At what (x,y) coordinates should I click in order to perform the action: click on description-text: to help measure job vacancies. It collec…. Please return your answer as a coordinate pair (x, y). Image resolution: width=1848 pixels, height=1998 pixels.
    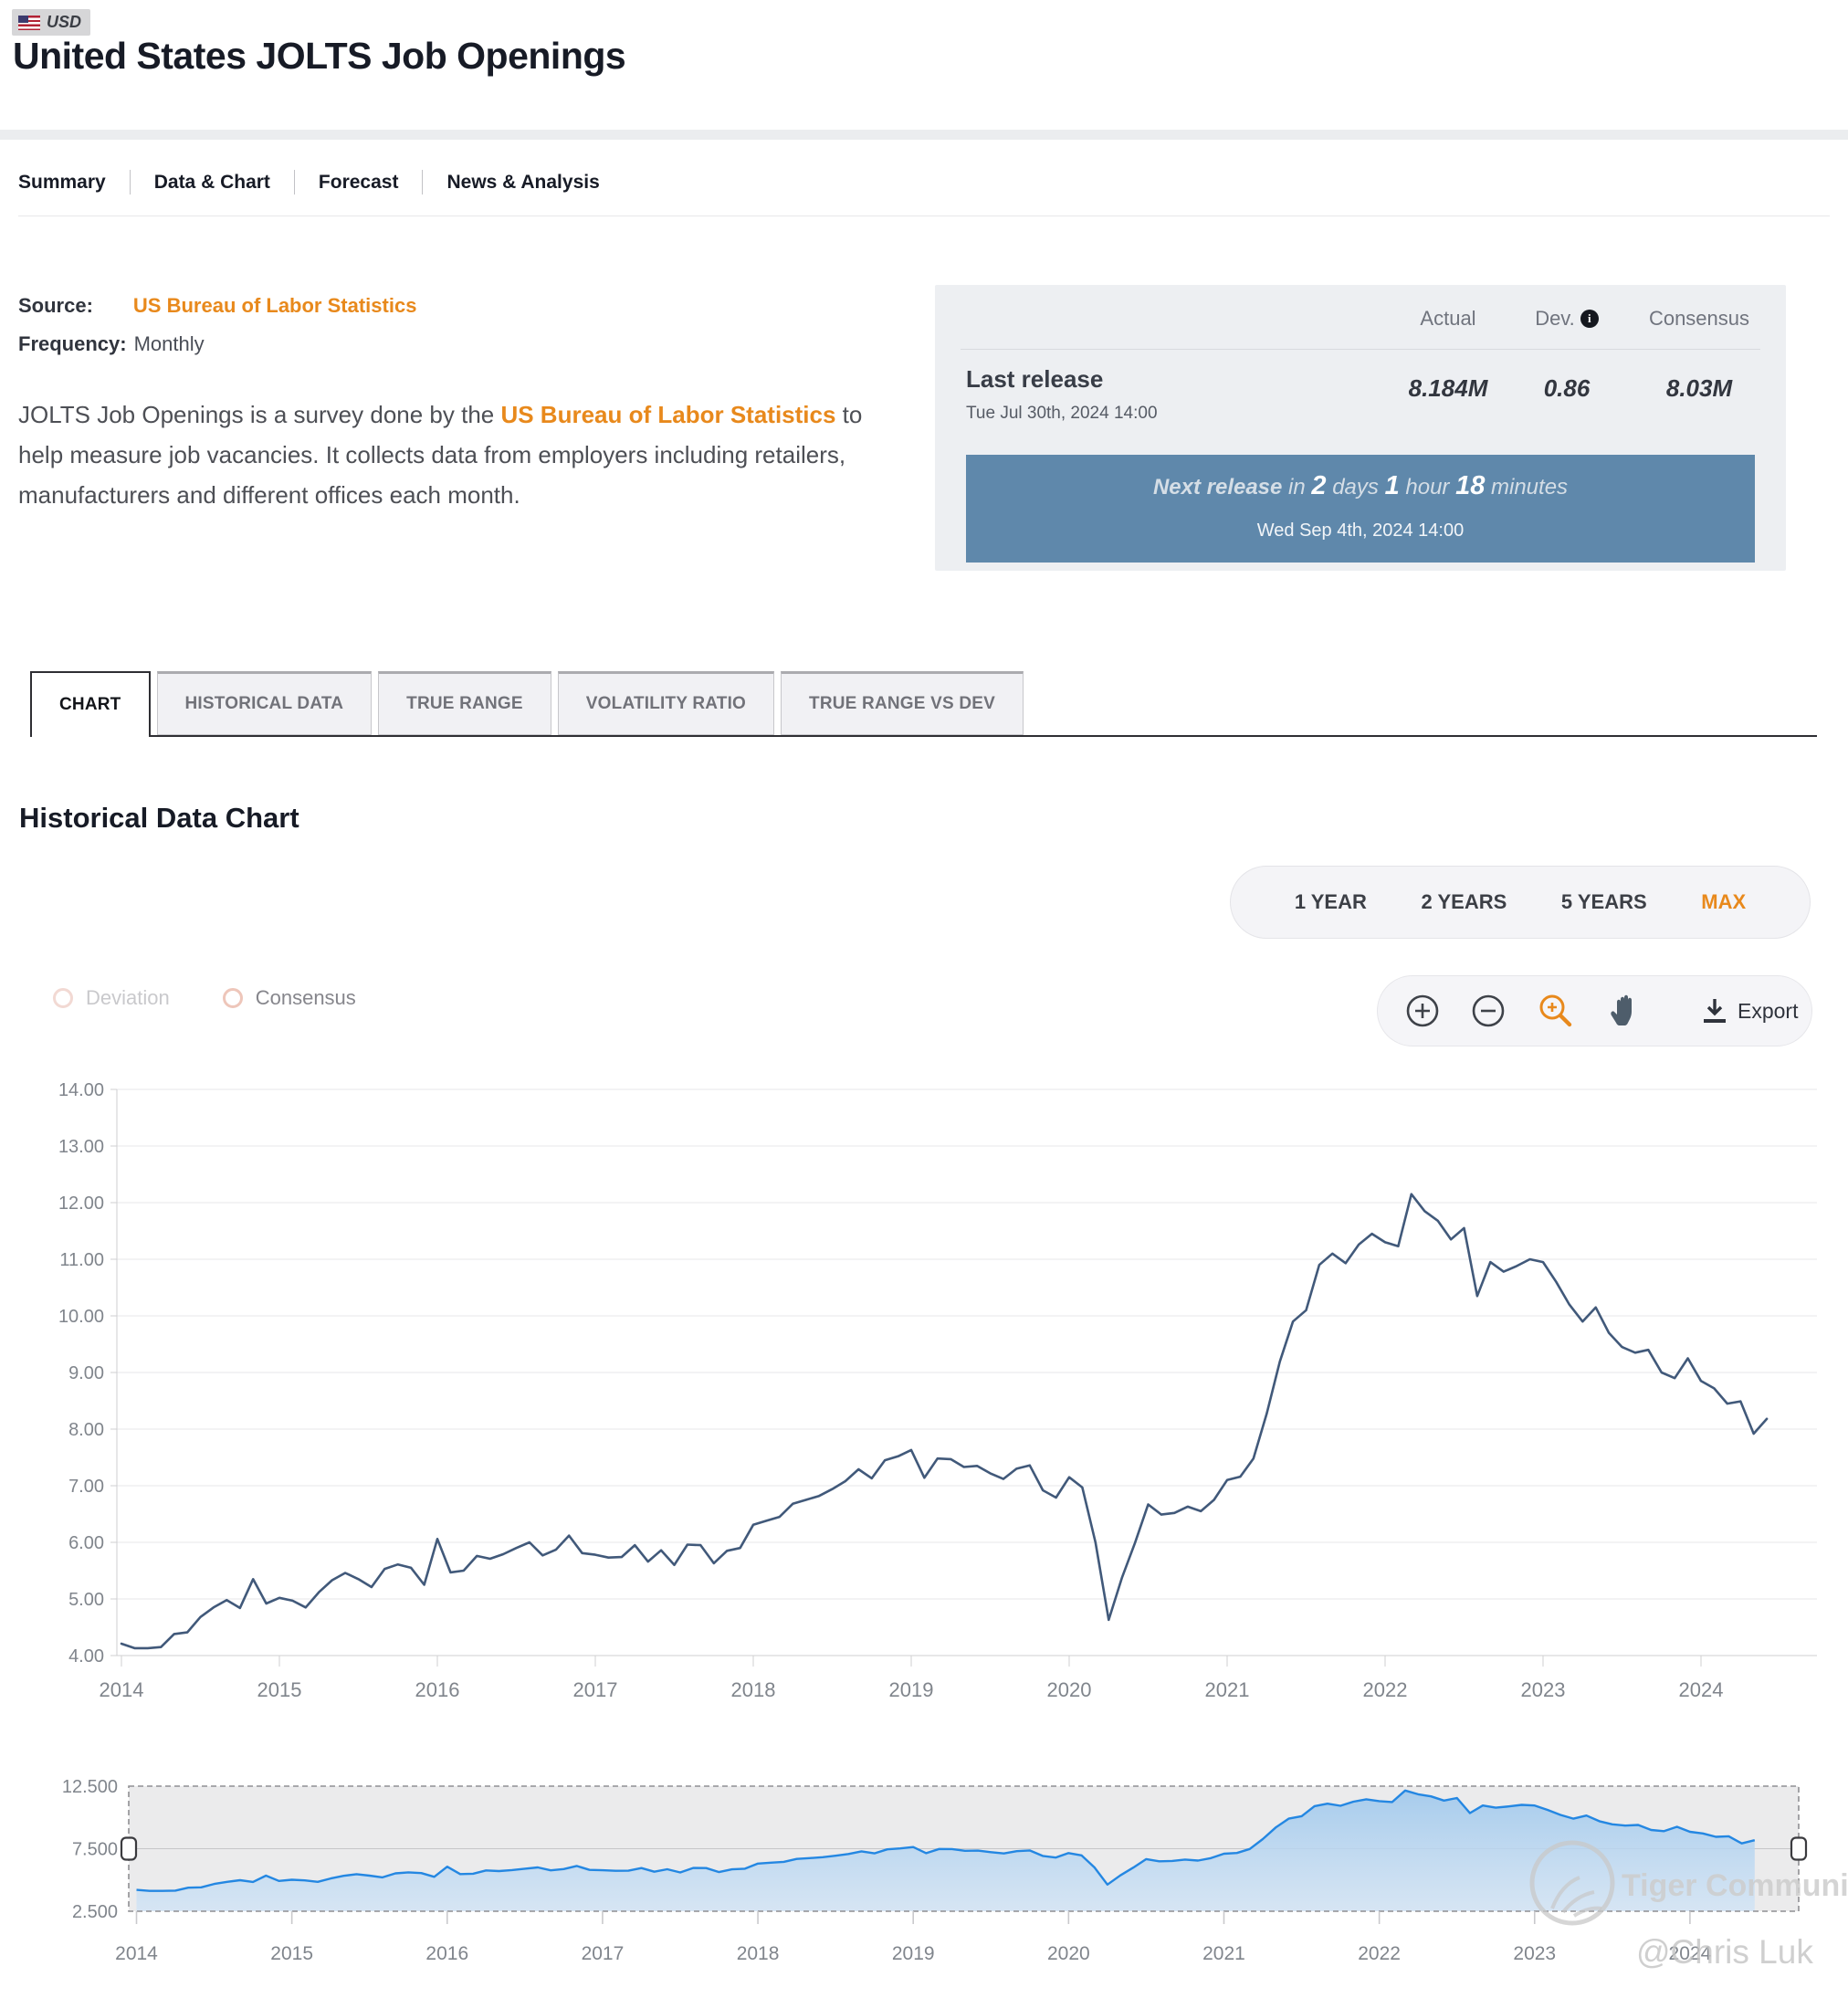
    Looking at the image, I should click on (441, 455).